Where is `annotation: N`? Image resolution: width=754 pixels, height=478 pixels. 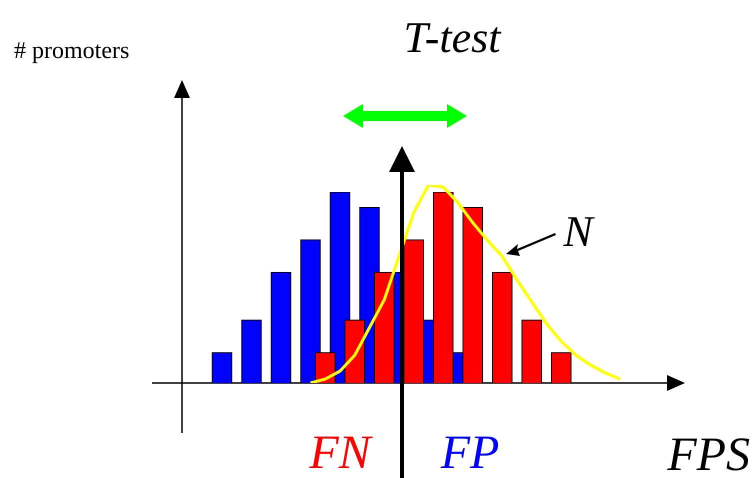 annotation: N is located at coordinates (579, 231).